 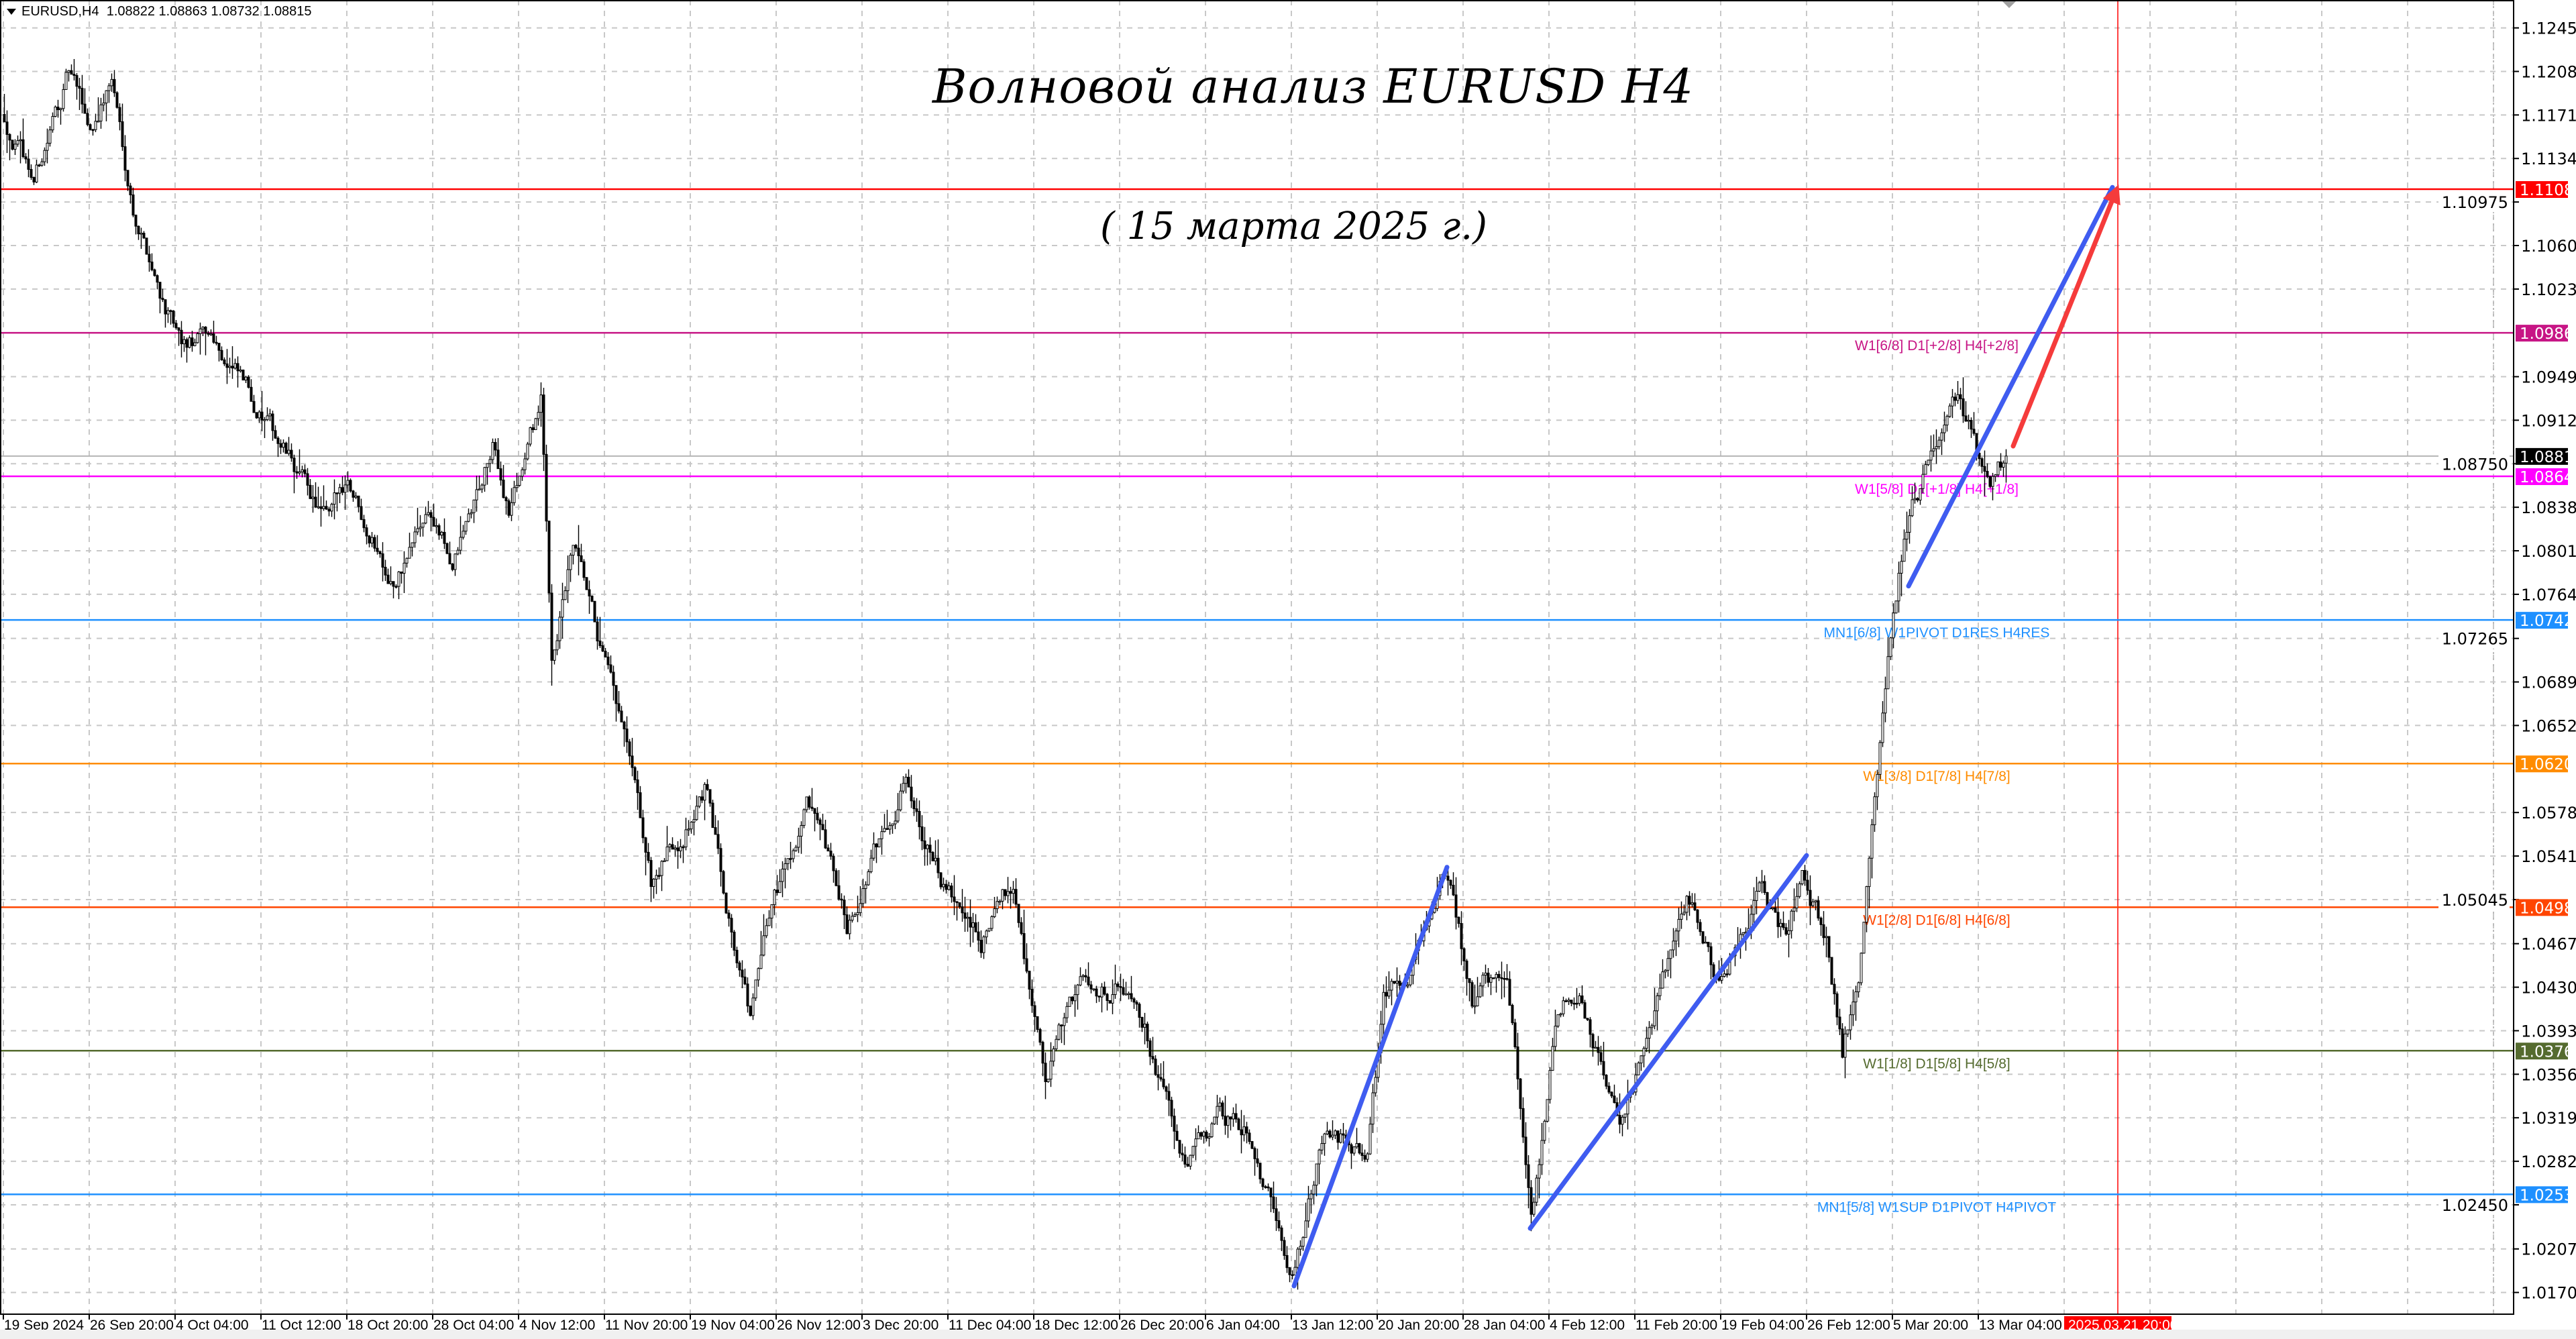 What do you see at coordinates (1293, 226) in the screenshot?
I see `analysis-date: ( 15 марта 2025 г.)` at bounding box center [1293, 226].